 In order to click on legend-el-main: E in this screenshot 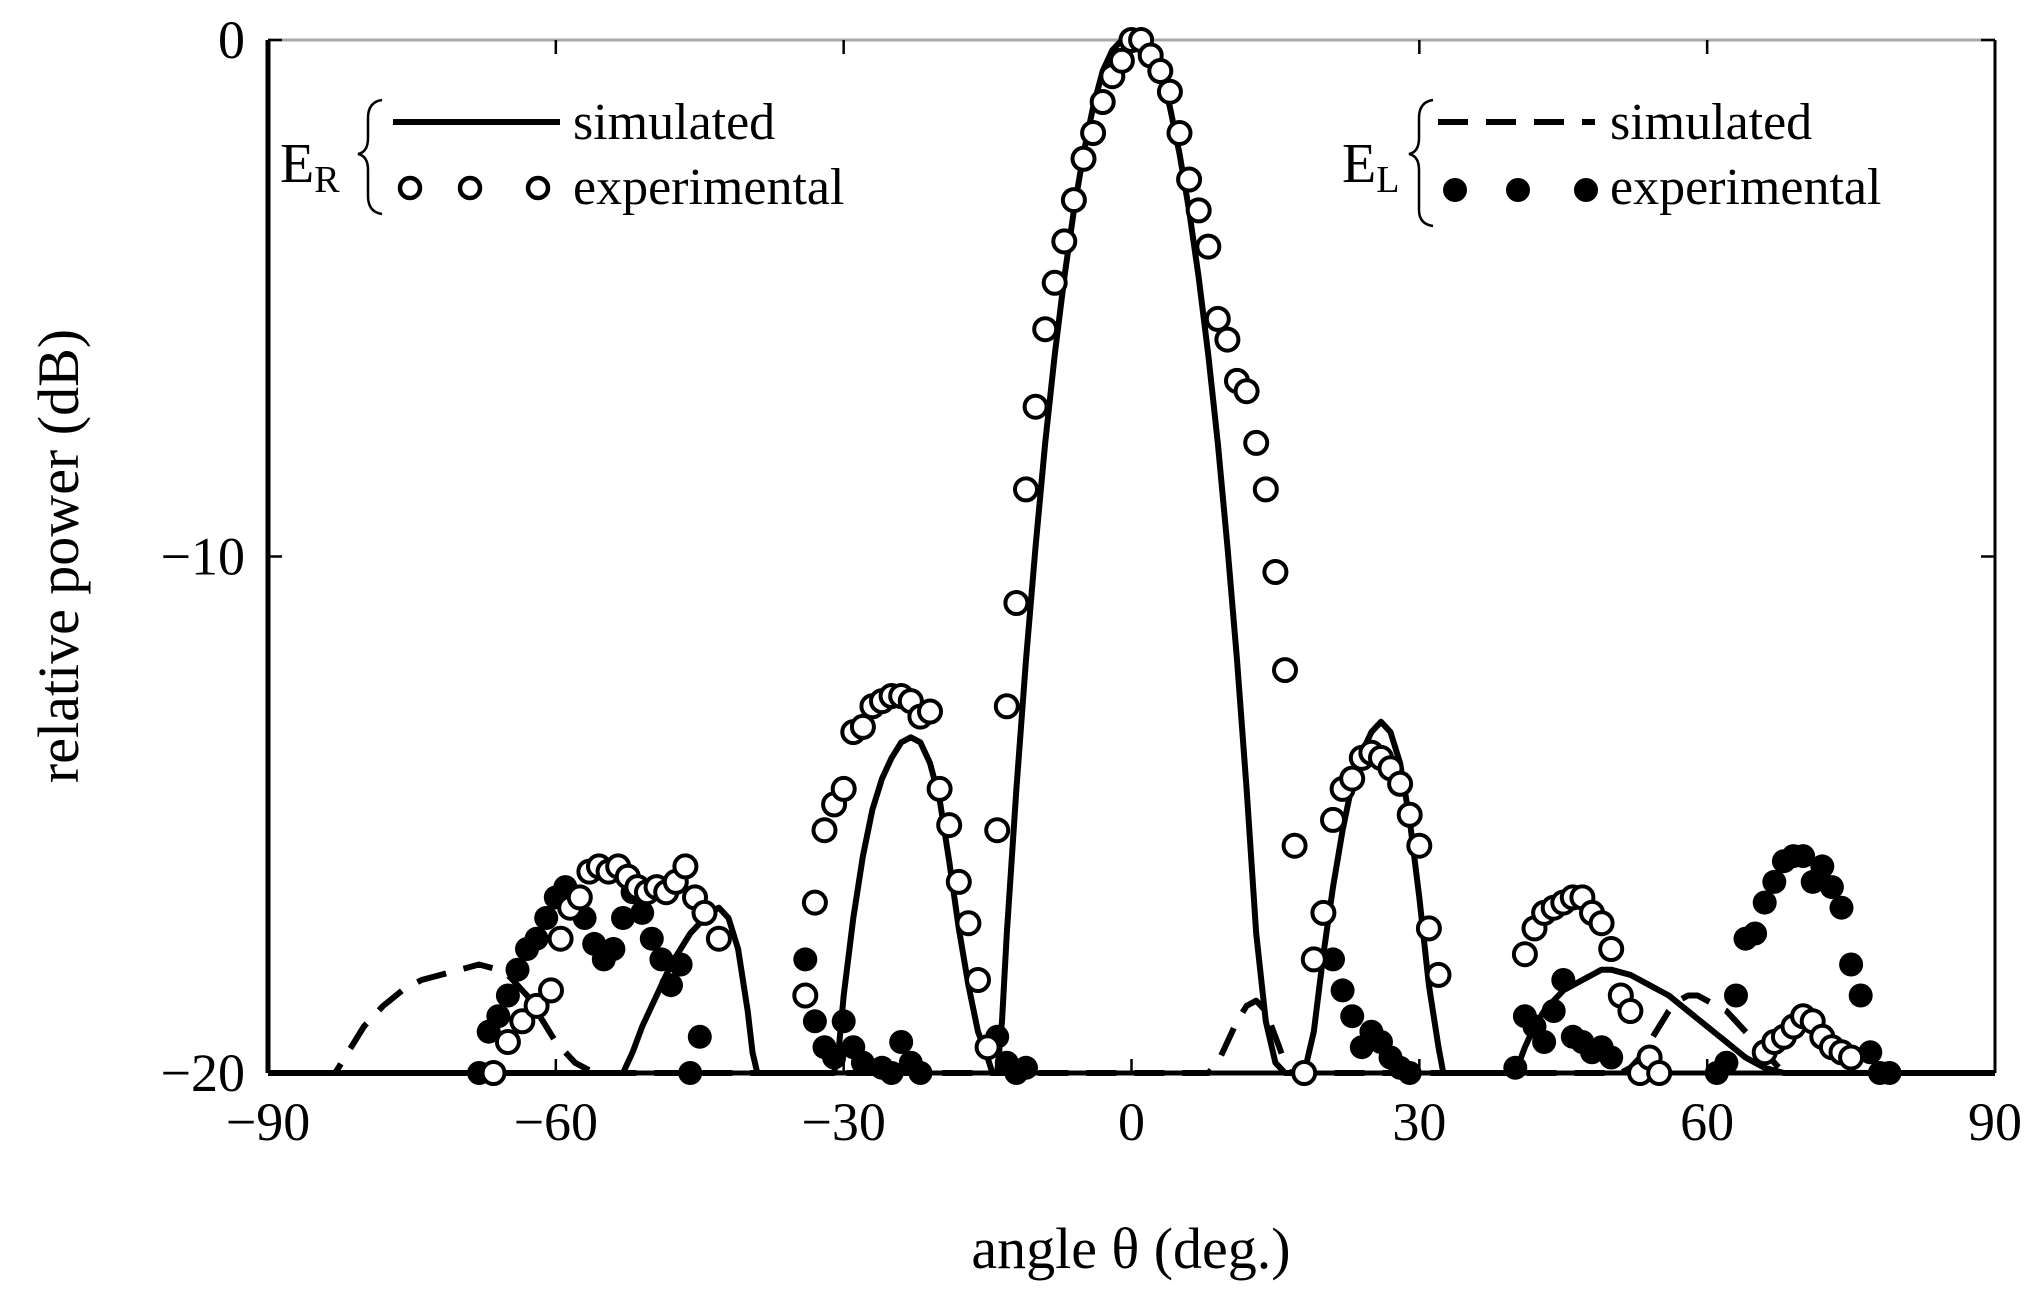, I will do `click(1359, 164)`.